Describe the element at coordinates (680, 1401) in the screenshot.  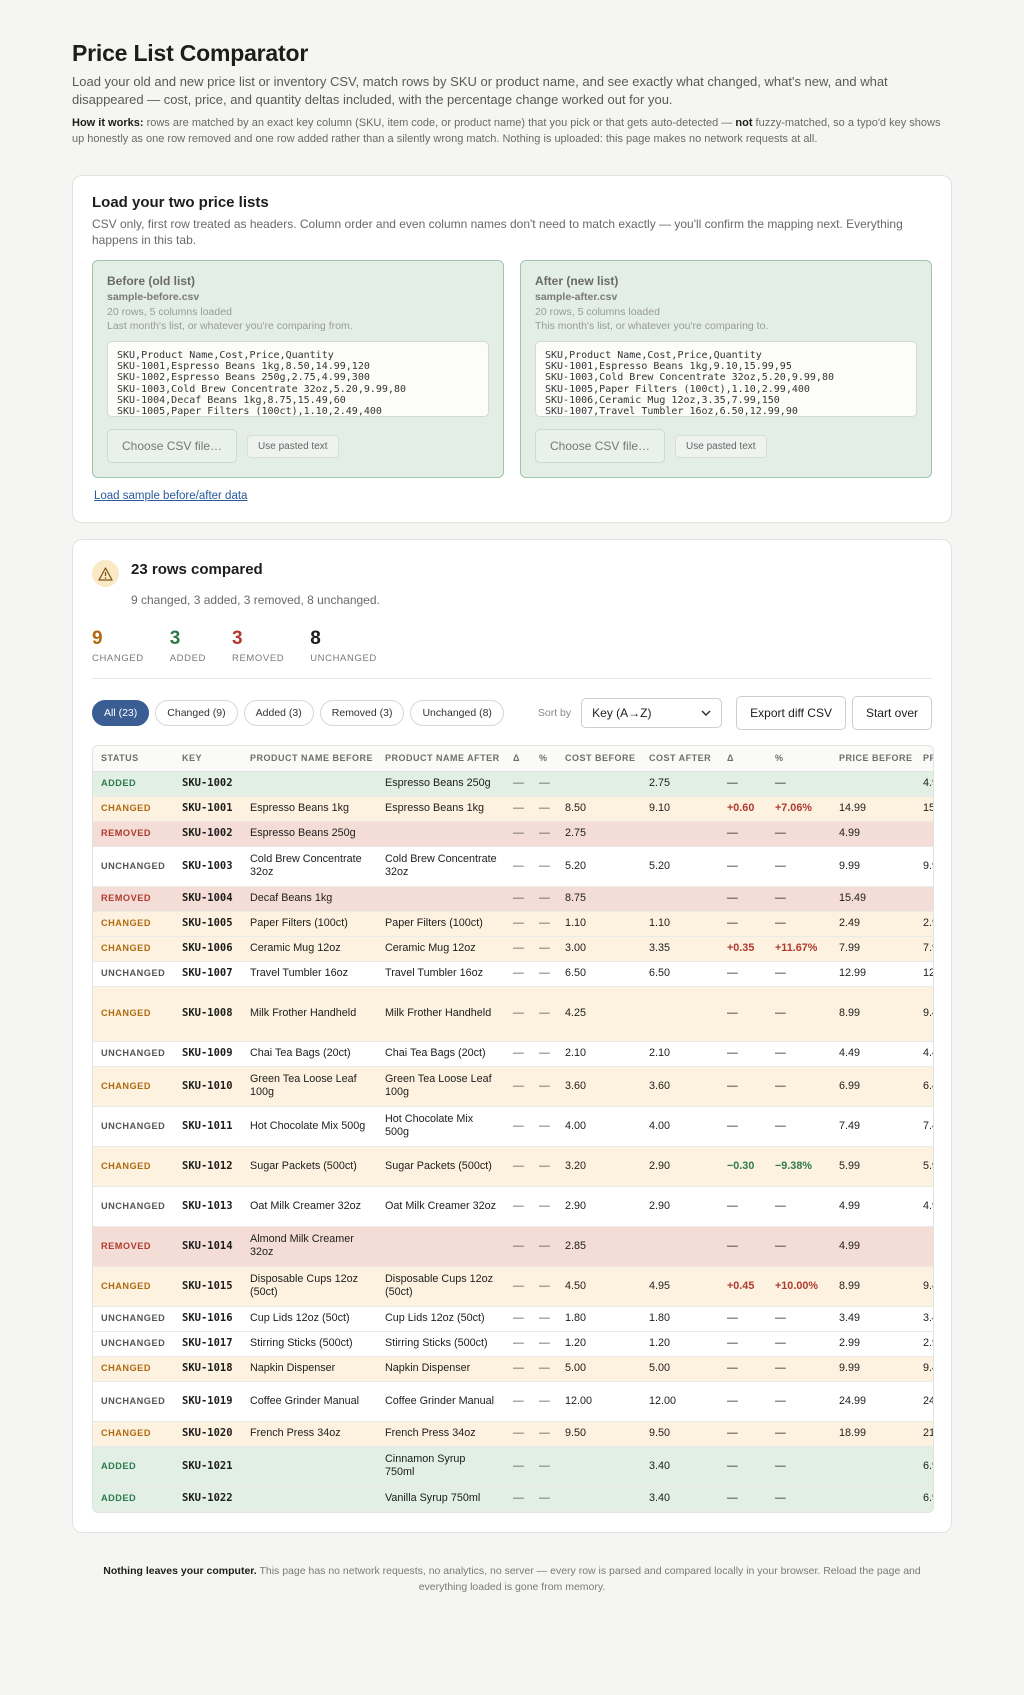
I see `table-cell: 12.00` at that location.